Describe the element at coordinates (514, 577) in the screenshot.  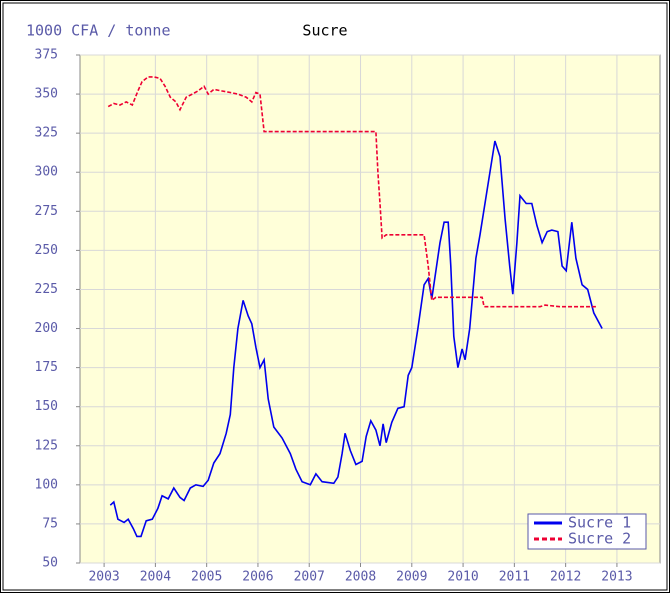
I see `x-tick-label: 2011` at that location.